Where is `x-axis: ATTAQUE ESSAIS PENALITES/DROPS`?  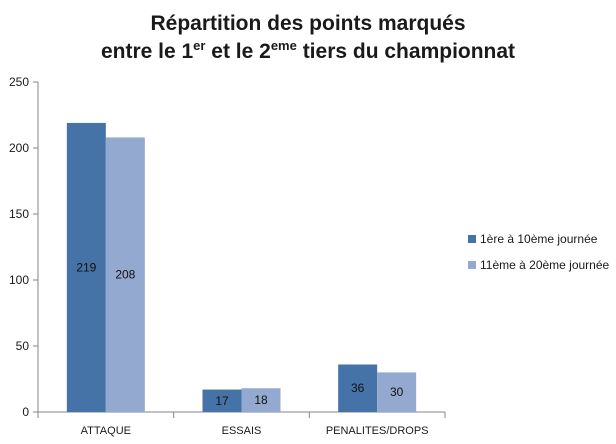 x-axis: ATTAQUE ESSAIS PENALITES/DROPS is located at coordinates (241, 424).